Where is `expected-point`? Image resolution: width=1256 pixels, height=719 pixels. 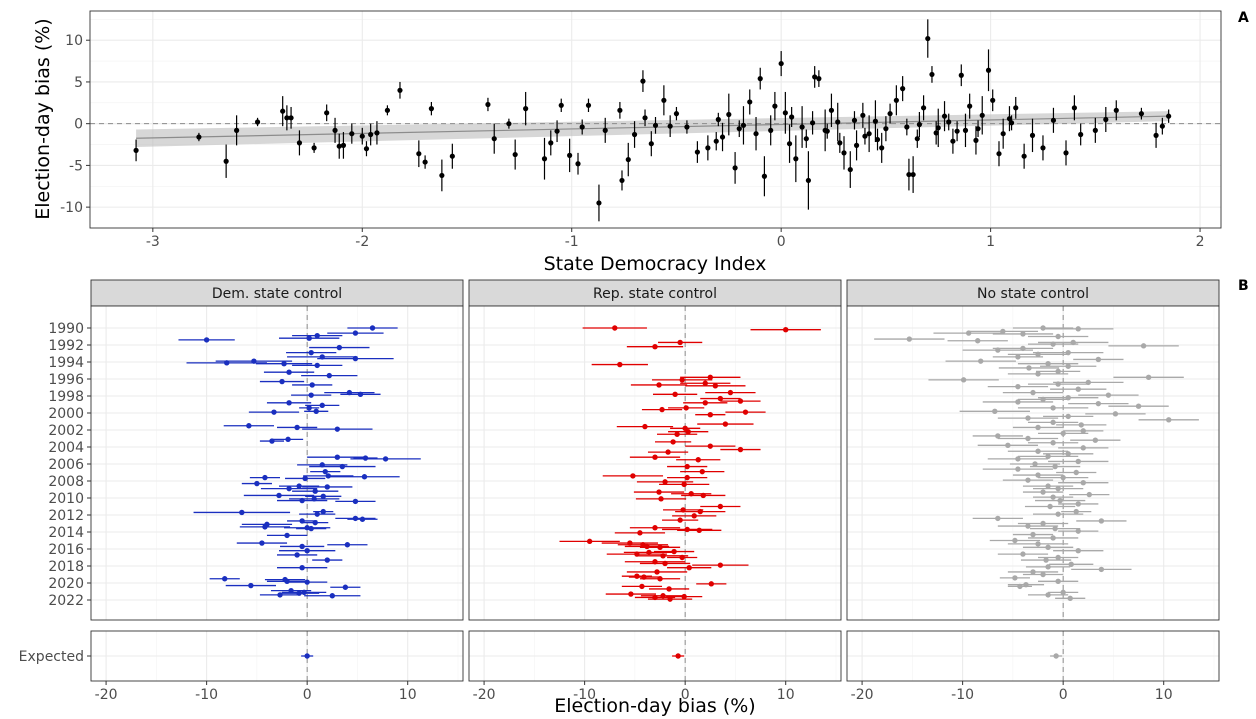
expected-point is located at coordinates (678, 656).